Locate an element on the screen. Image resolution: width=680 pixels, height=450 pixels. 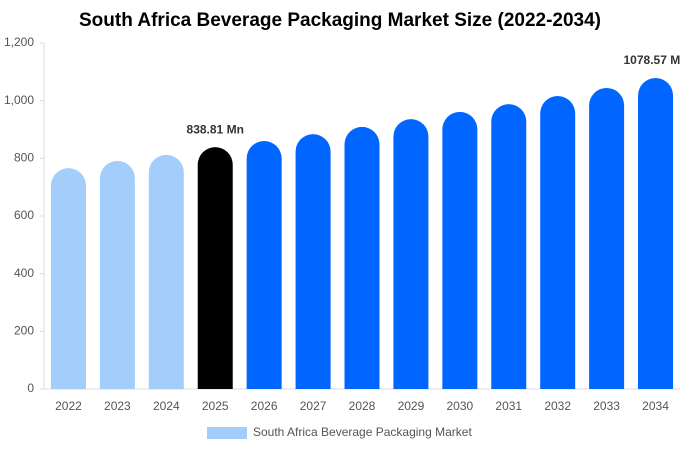
y-tick-label: 1,200 is located at coordinates (19, 42).